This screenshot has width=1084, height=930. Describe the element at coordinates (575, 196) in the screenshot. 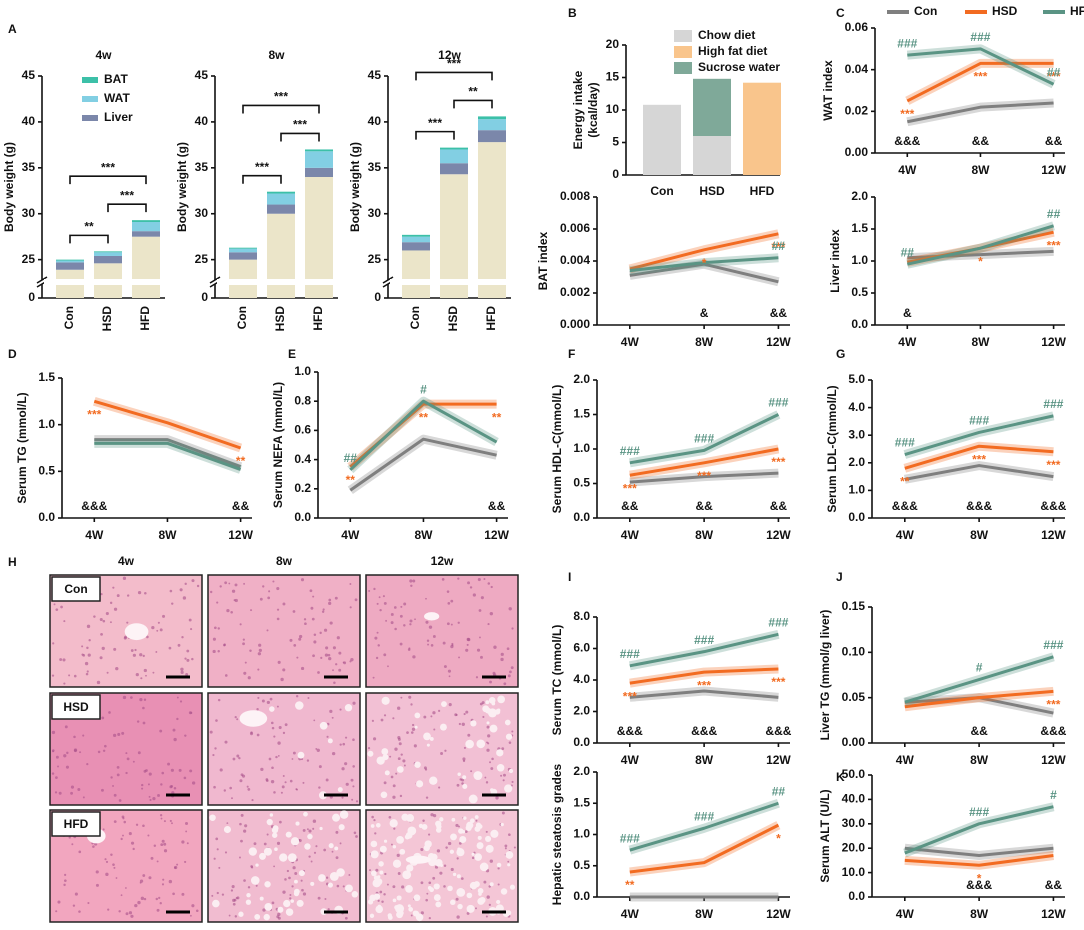

I see `y-tick-label: 0.008` at that location.